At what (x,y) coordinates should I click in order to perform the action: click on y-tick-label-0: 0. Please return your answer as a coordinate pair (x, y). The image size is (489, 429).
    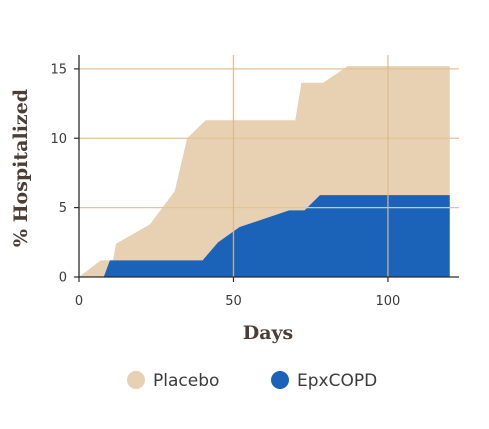
    Looking at the image, I should click on (63, 278).